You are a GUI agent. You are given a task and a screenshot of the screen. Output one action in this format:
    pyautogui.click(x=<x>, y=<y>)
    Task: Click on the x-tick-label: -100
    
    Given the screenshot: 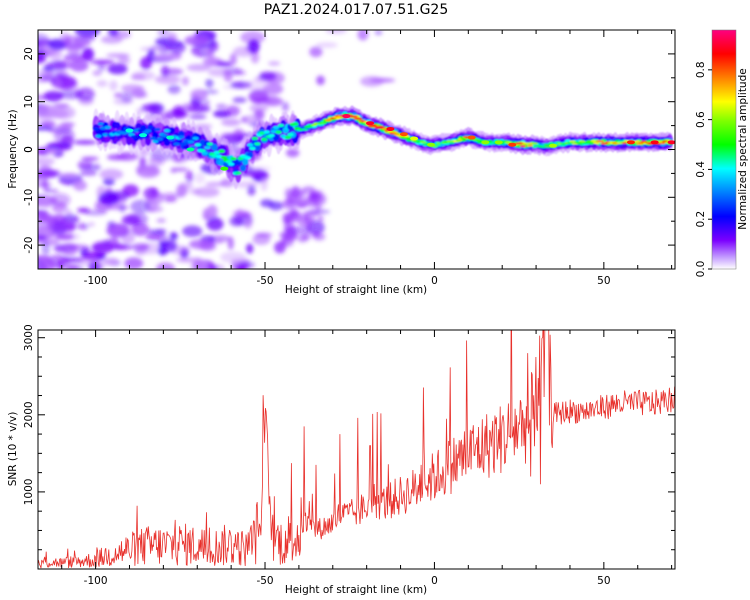 What is the action you would take?
    pyautogui.click(x=96, y=281)
    